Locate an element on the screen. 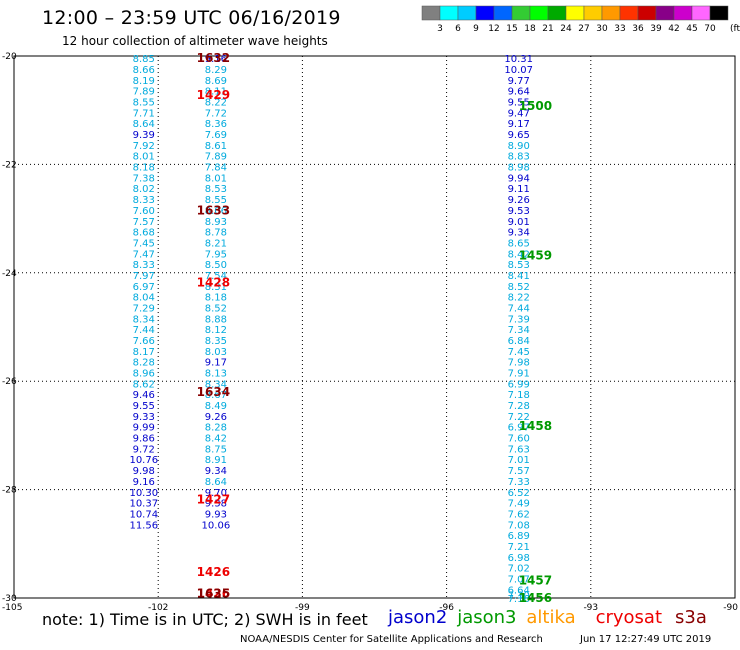 Image resolution: width=740 pixels, height=650 pixels. wave-height-value: 9.34 is located at coordinates (216, 471).